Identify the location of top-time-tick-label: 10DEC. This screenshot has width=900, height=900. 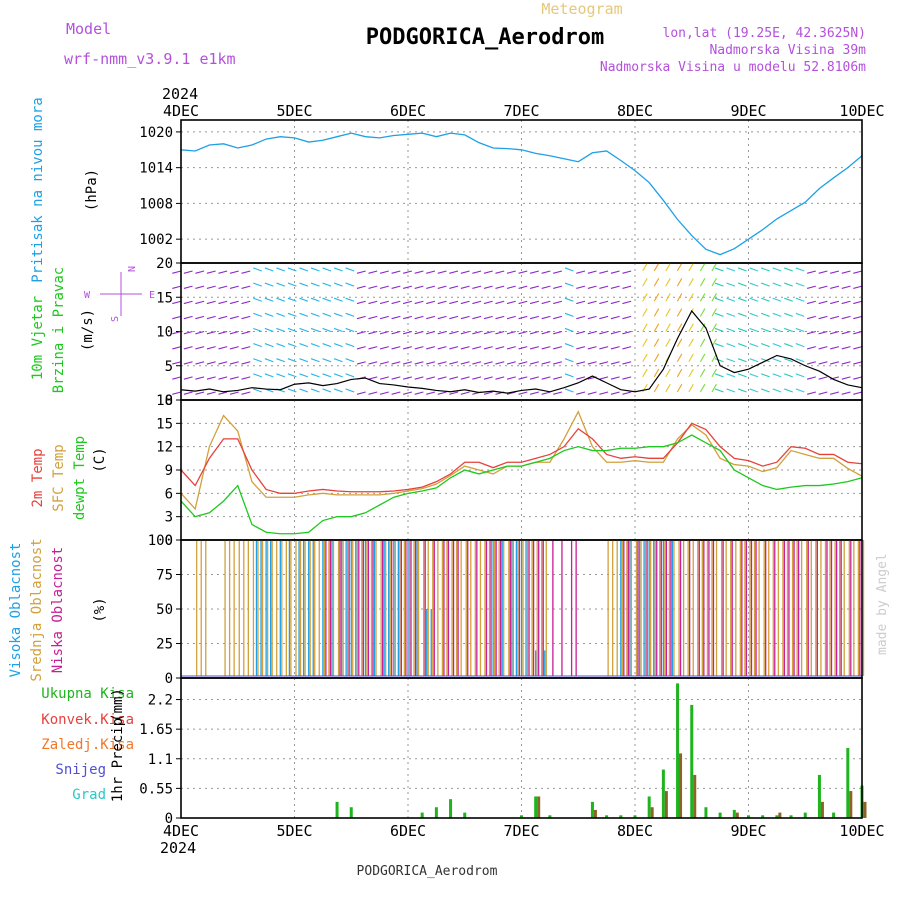
(861, 111).